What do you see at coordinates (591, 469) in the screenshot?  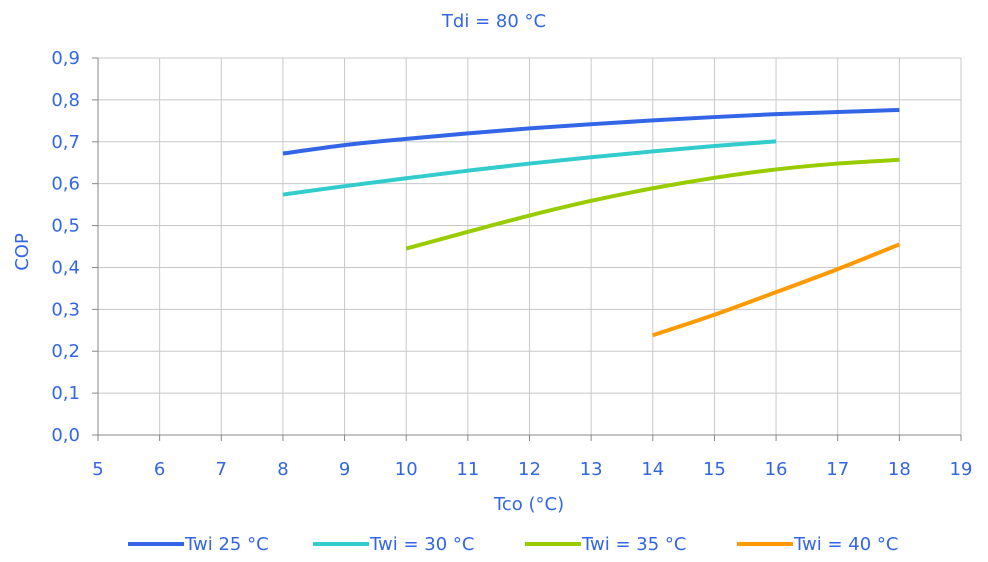 I see `x-tick-label: 13` at bounding box center [591, 469].